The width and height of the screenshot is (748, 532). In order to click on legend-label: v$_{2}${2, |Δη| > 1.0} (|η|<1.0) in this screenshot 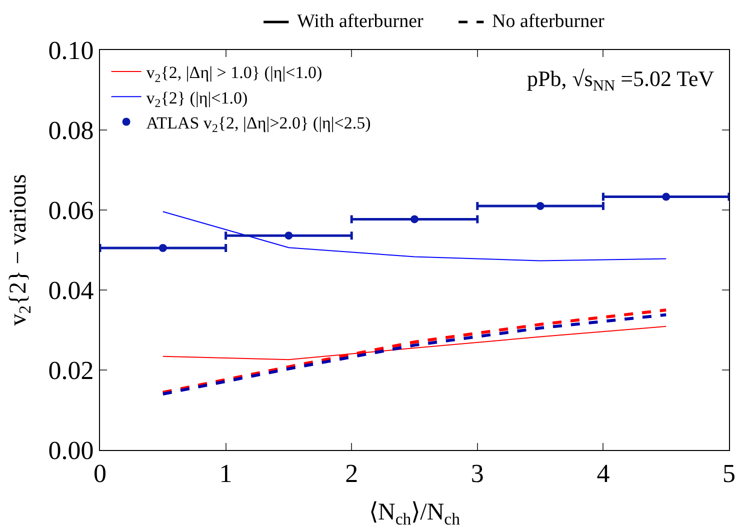, I will do `click(234, 74)`.